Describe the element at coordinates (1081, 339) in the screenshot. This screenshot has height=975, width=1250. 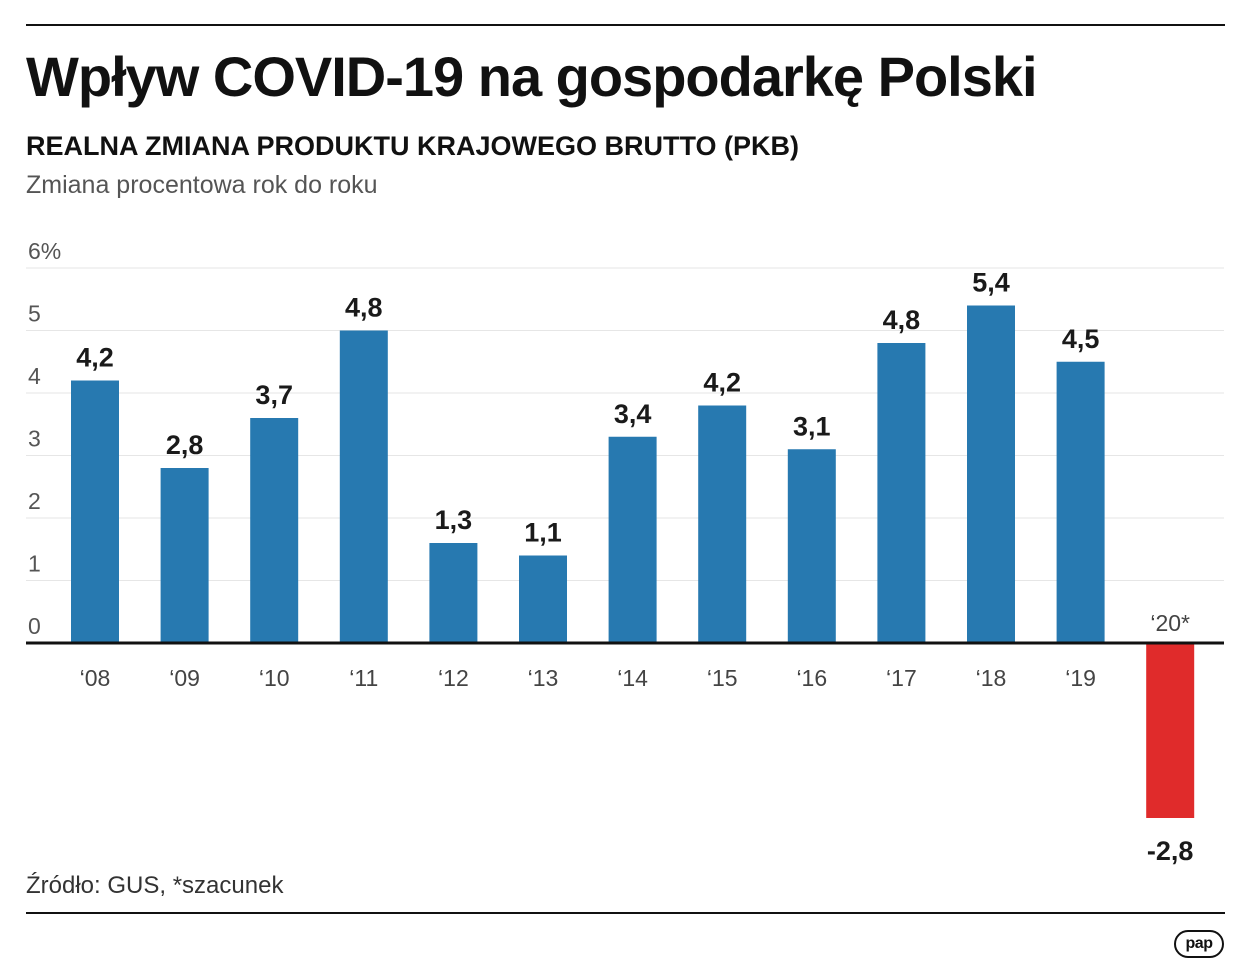
I see `value-label: 4,5` at that location.